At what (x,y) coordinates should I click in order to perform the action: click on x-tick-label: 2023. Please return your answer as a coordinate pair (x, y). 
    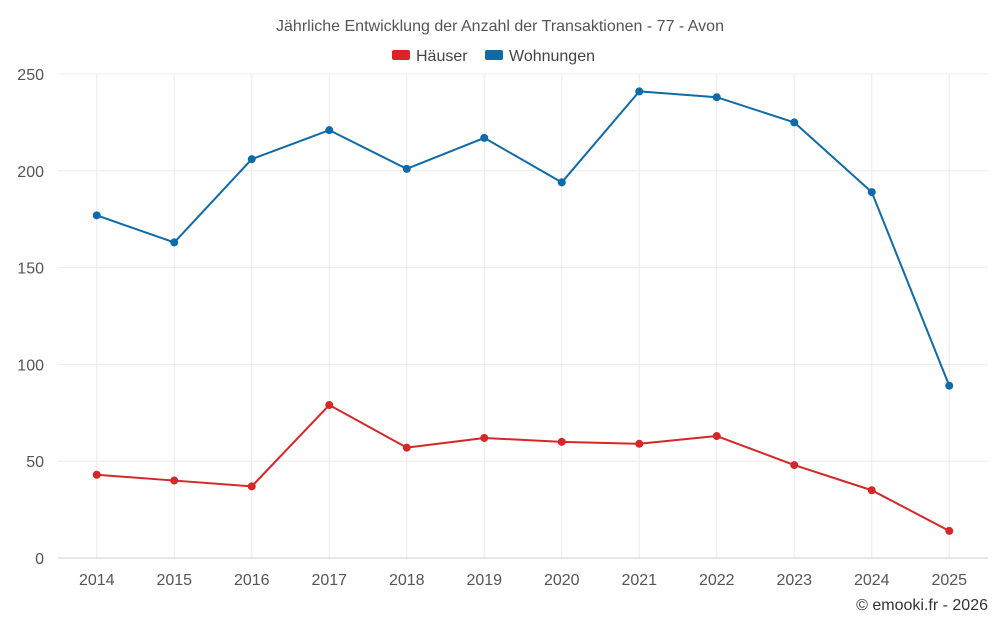
    Looking at the image, I should click on (794, 580).